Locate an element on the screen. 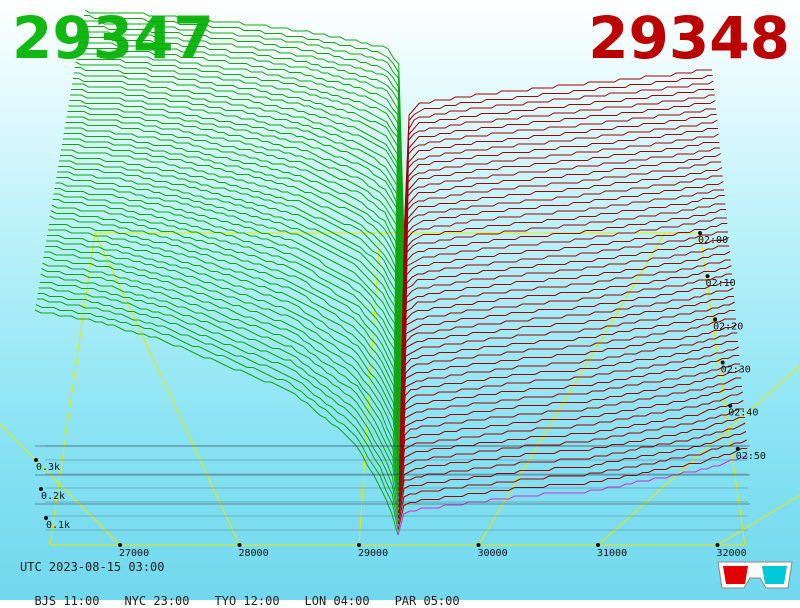 This screenshot has width=800, height=608. price-tick-label: 28000 is located at coordinates (254, 553).